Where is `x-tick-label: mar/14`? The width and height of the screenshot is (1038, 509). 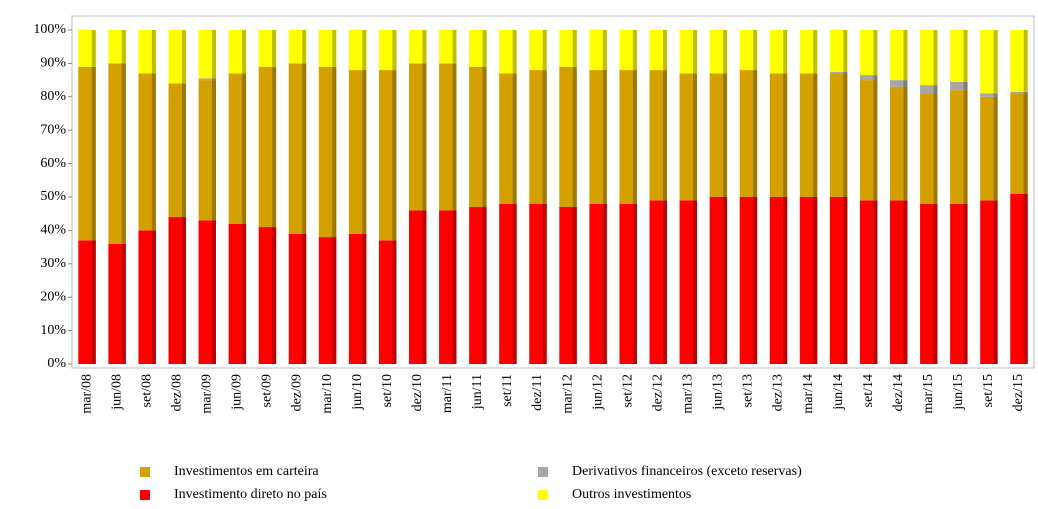
x-tick-label: mar/14 is located at coordinates (808, 394).